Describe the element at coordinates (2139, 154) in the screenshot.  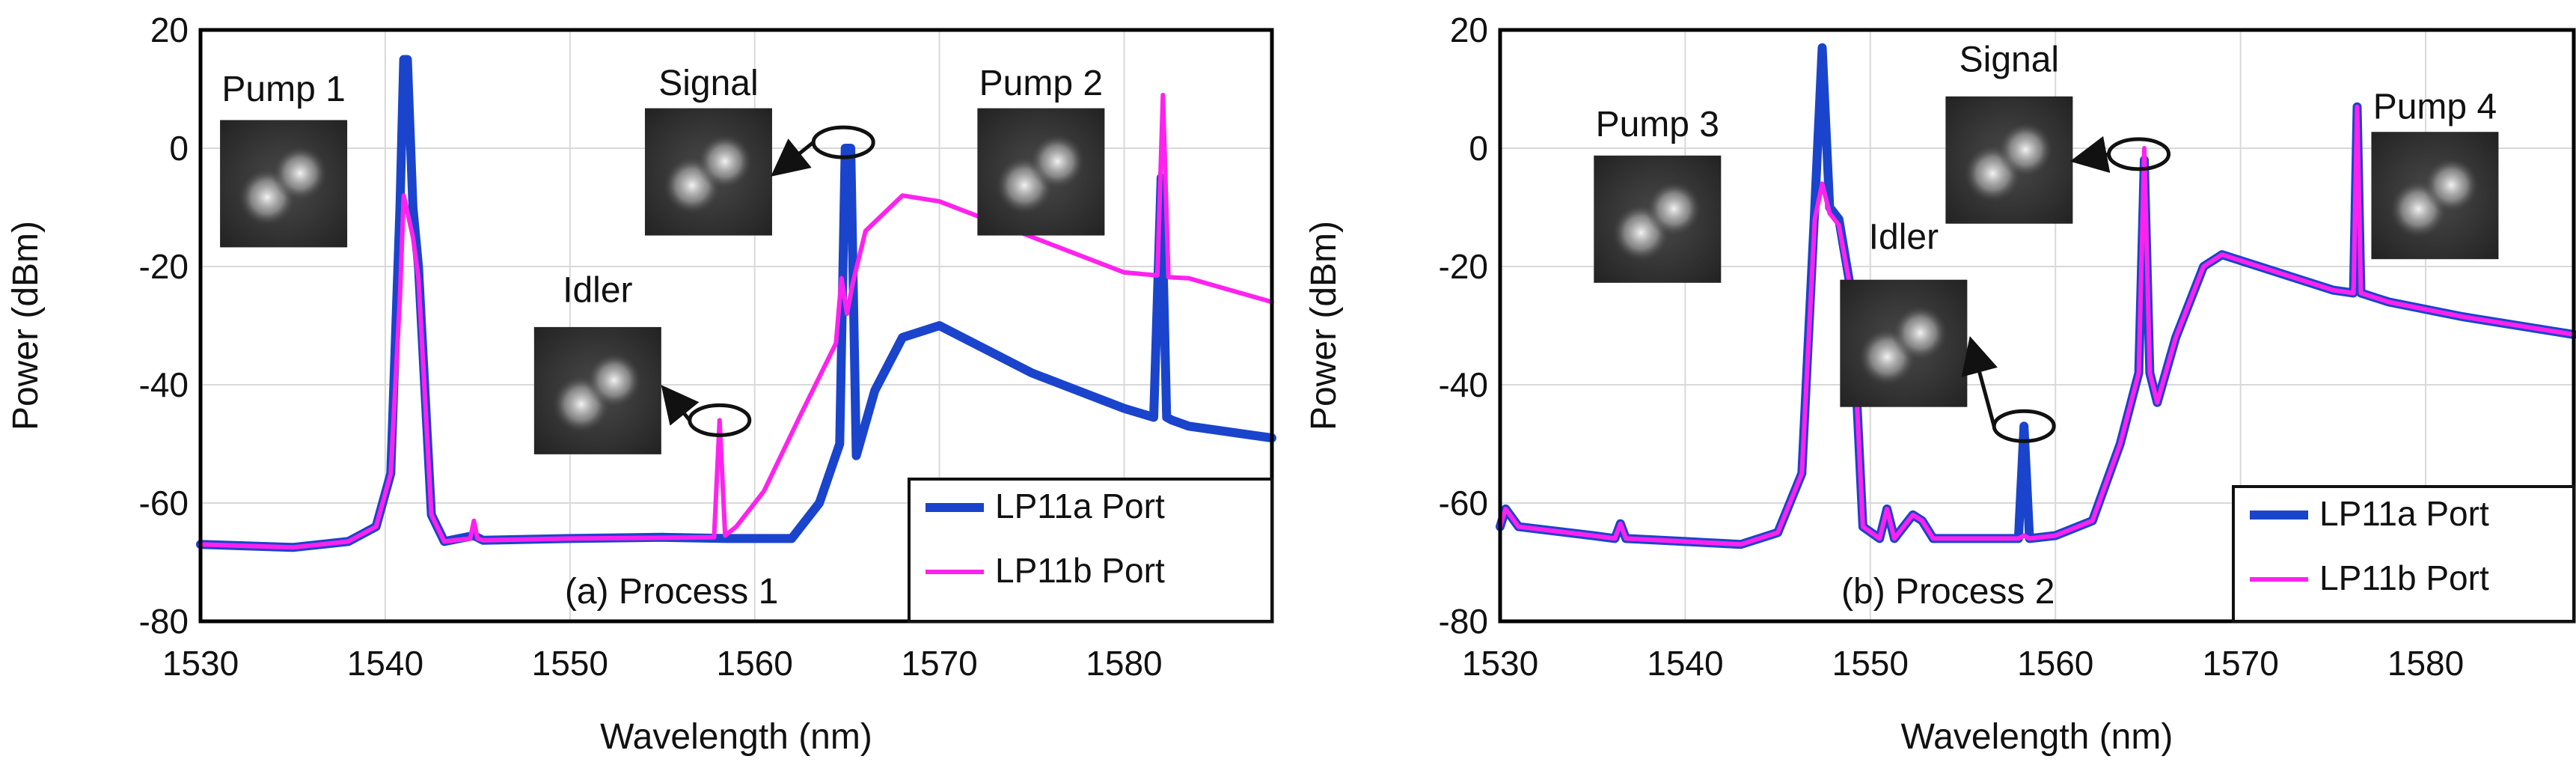
I see `highlight-ellipse` at that location.